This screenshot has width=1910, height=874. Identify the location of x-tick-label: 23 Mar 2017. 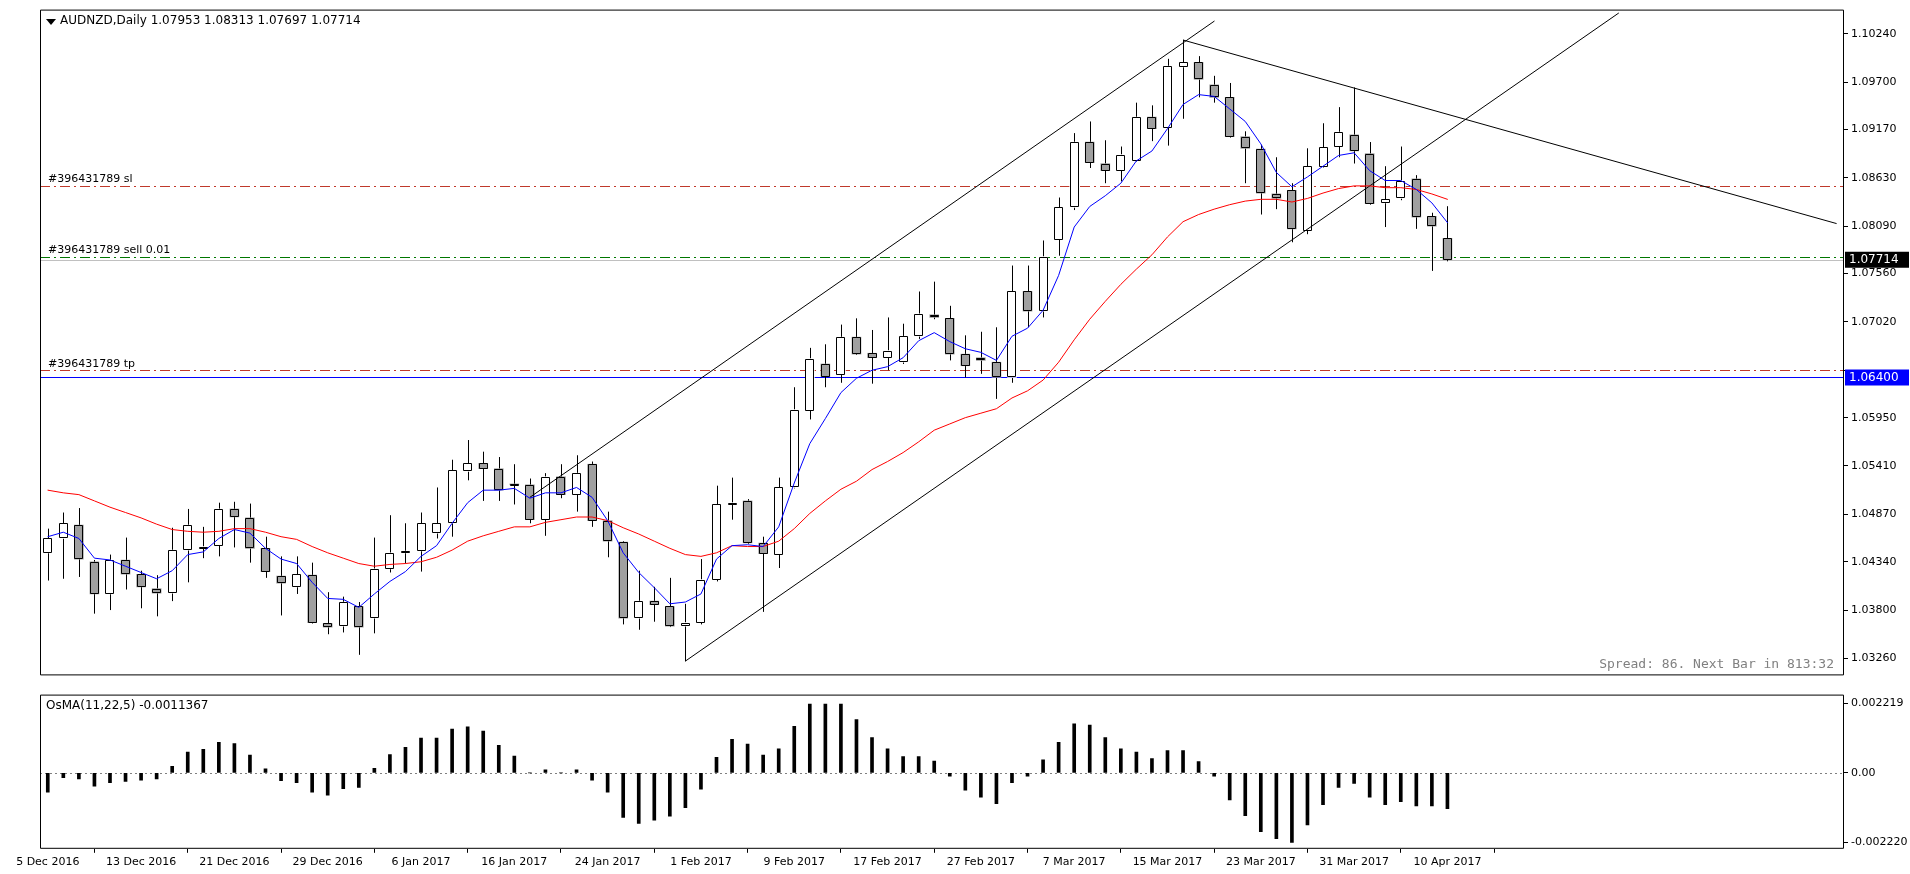
(1260, 862).